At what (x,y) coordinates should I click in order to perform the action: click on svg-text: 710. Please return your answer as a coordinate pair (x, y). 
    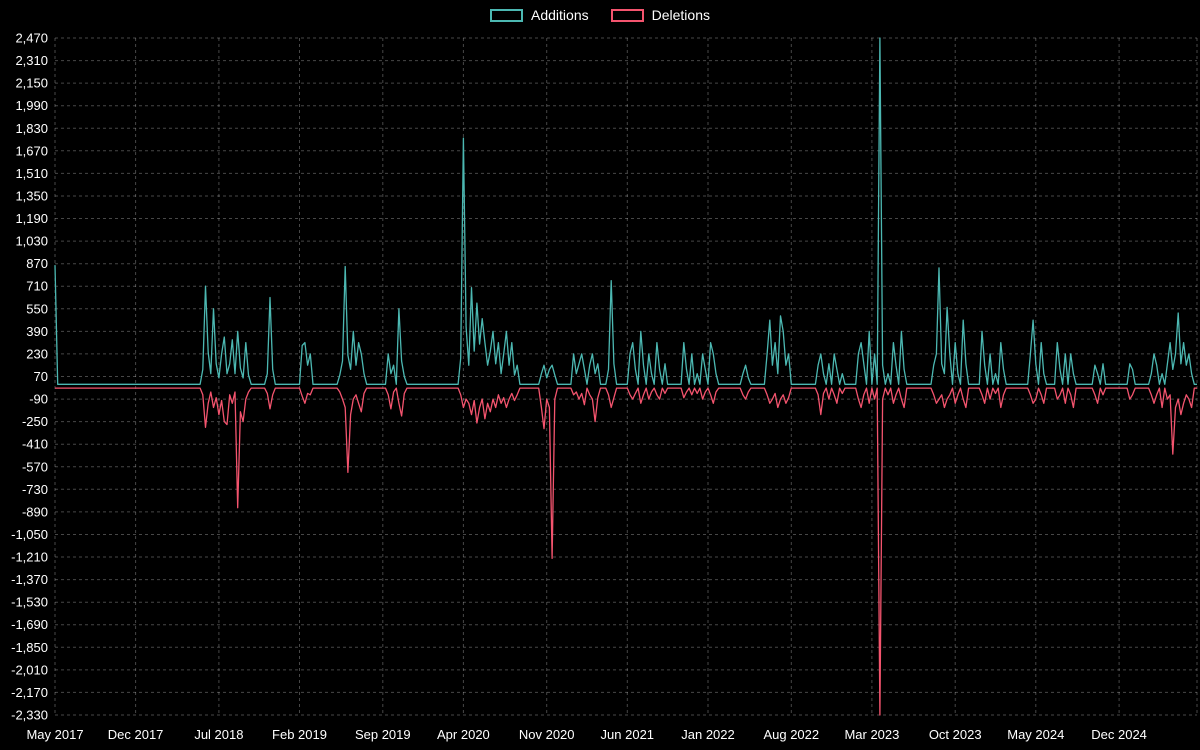
    Looking at the image, I should click on (37, 286).